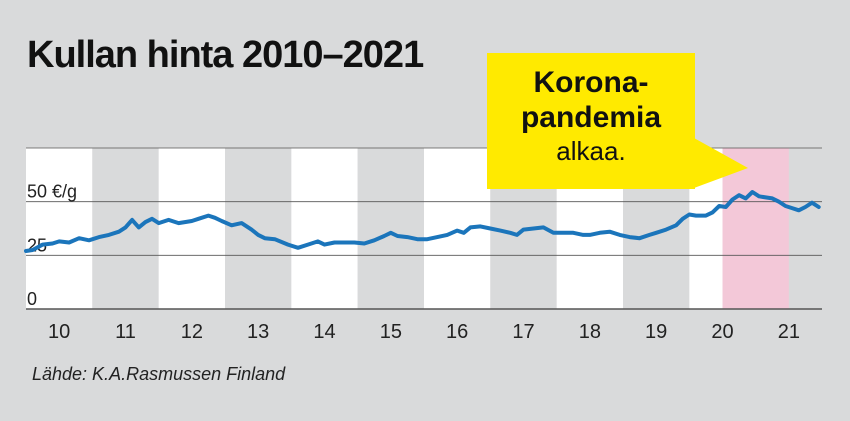  Describe the element at coordinates (591, 117) in the screenshot. I see `callout-line-2: pandemia` at that location.